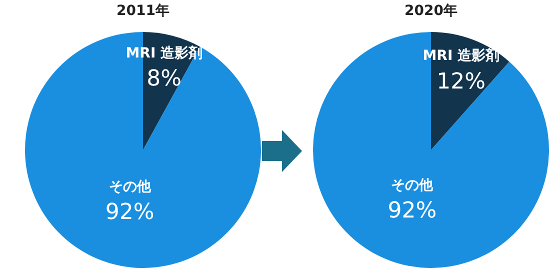  Describe the element at coordinates (164, 79) in the screenshot. I see `data-label: 8%` at that location.